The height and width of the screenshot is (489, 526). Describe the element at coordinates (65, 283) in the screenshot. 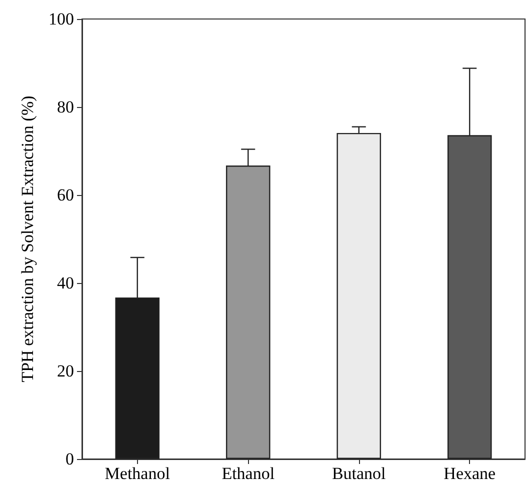

I see `y-tick-label: 40` at that location.